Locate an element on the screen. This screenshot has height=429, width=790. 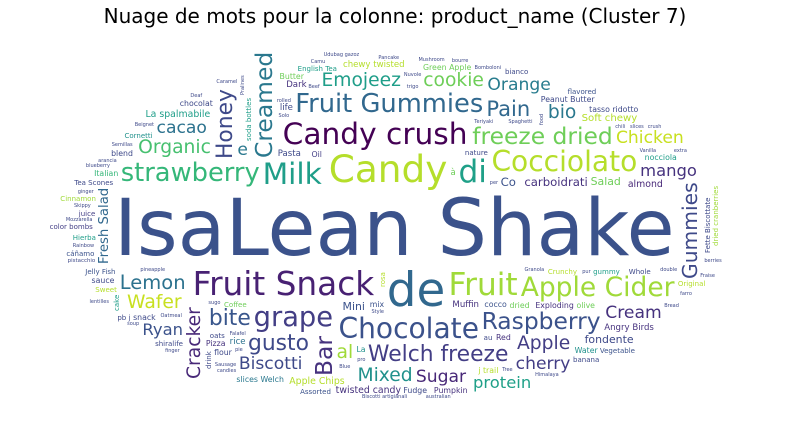
word-cloud-word: Honey is located at coordinates (226, 124).